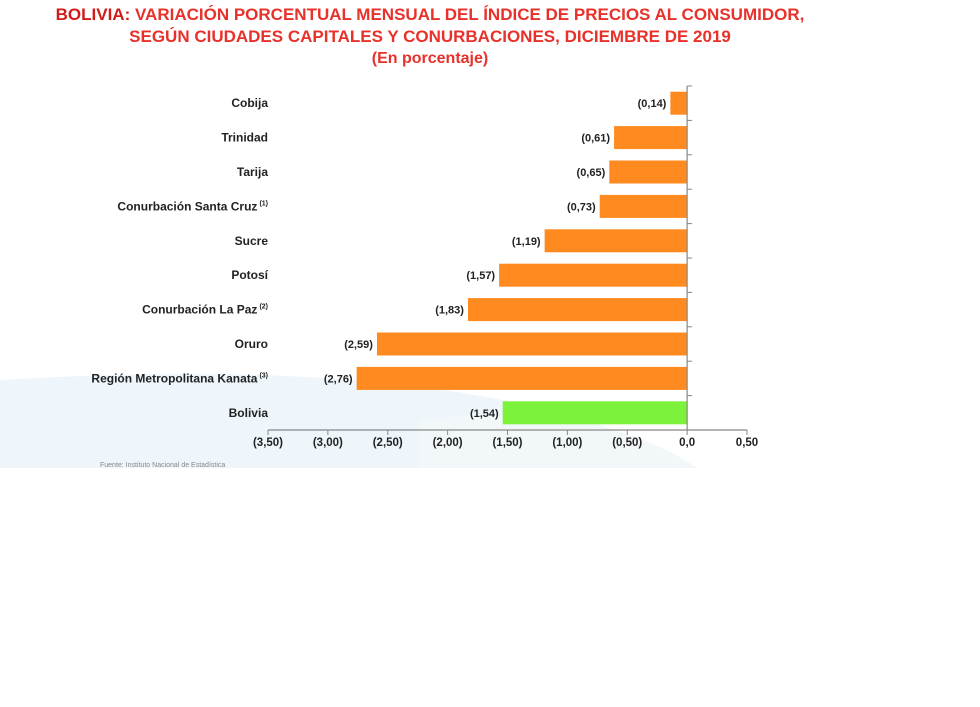 The height and width of the screenshot is (707, 980). I want to click on category-label-1: Trinidad, so click(244, 138).